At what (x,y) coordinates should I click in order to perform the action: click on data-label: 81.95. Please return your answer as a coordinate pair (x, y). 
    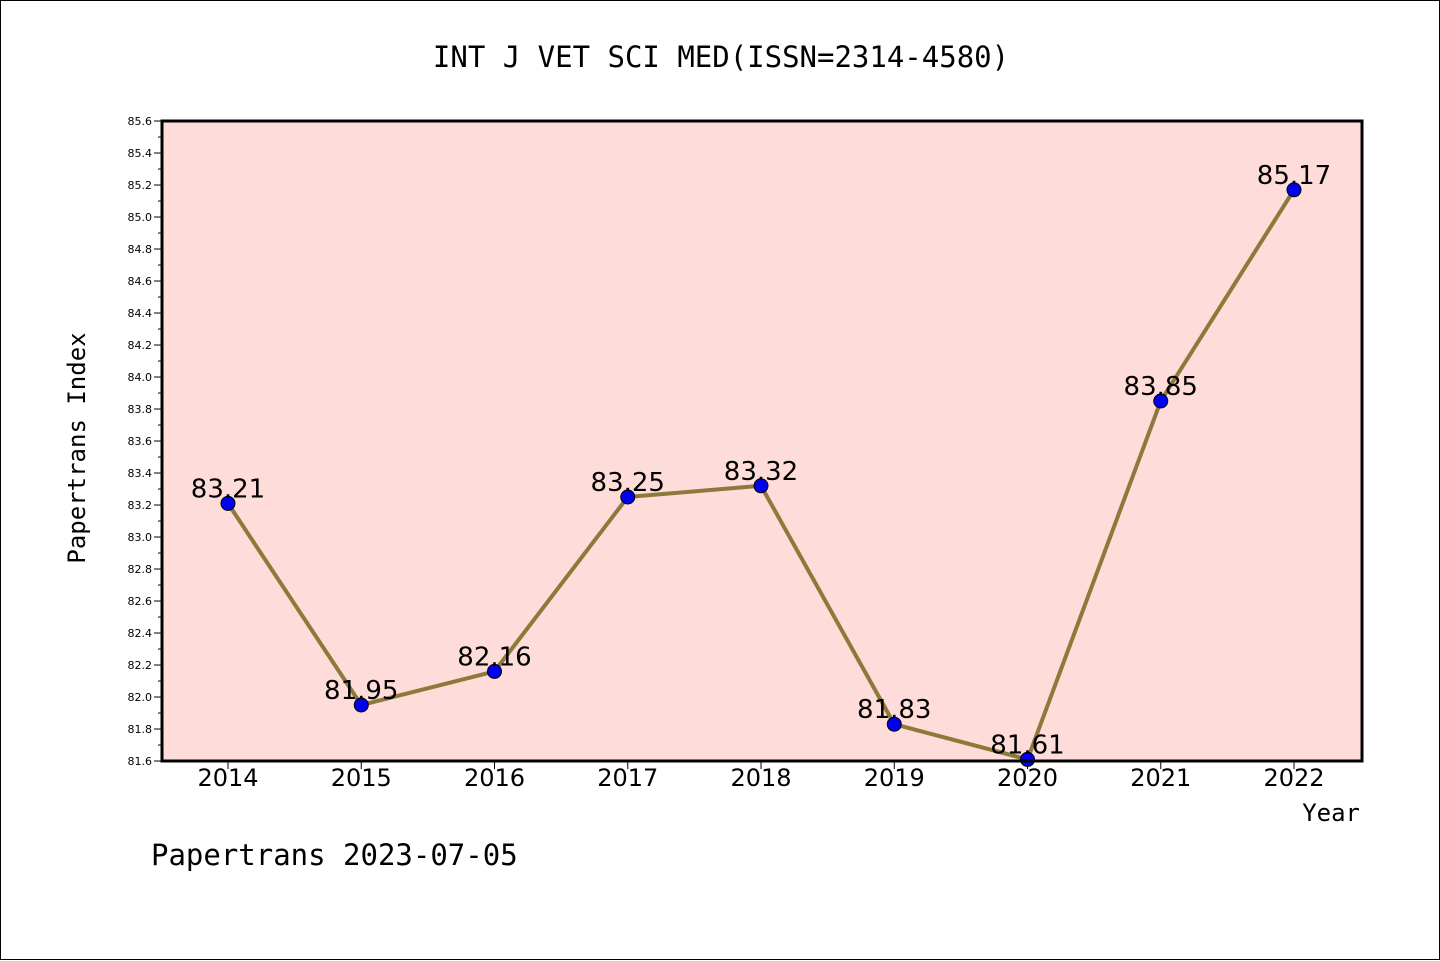
    Looking at the image, I should click on (361, 691).